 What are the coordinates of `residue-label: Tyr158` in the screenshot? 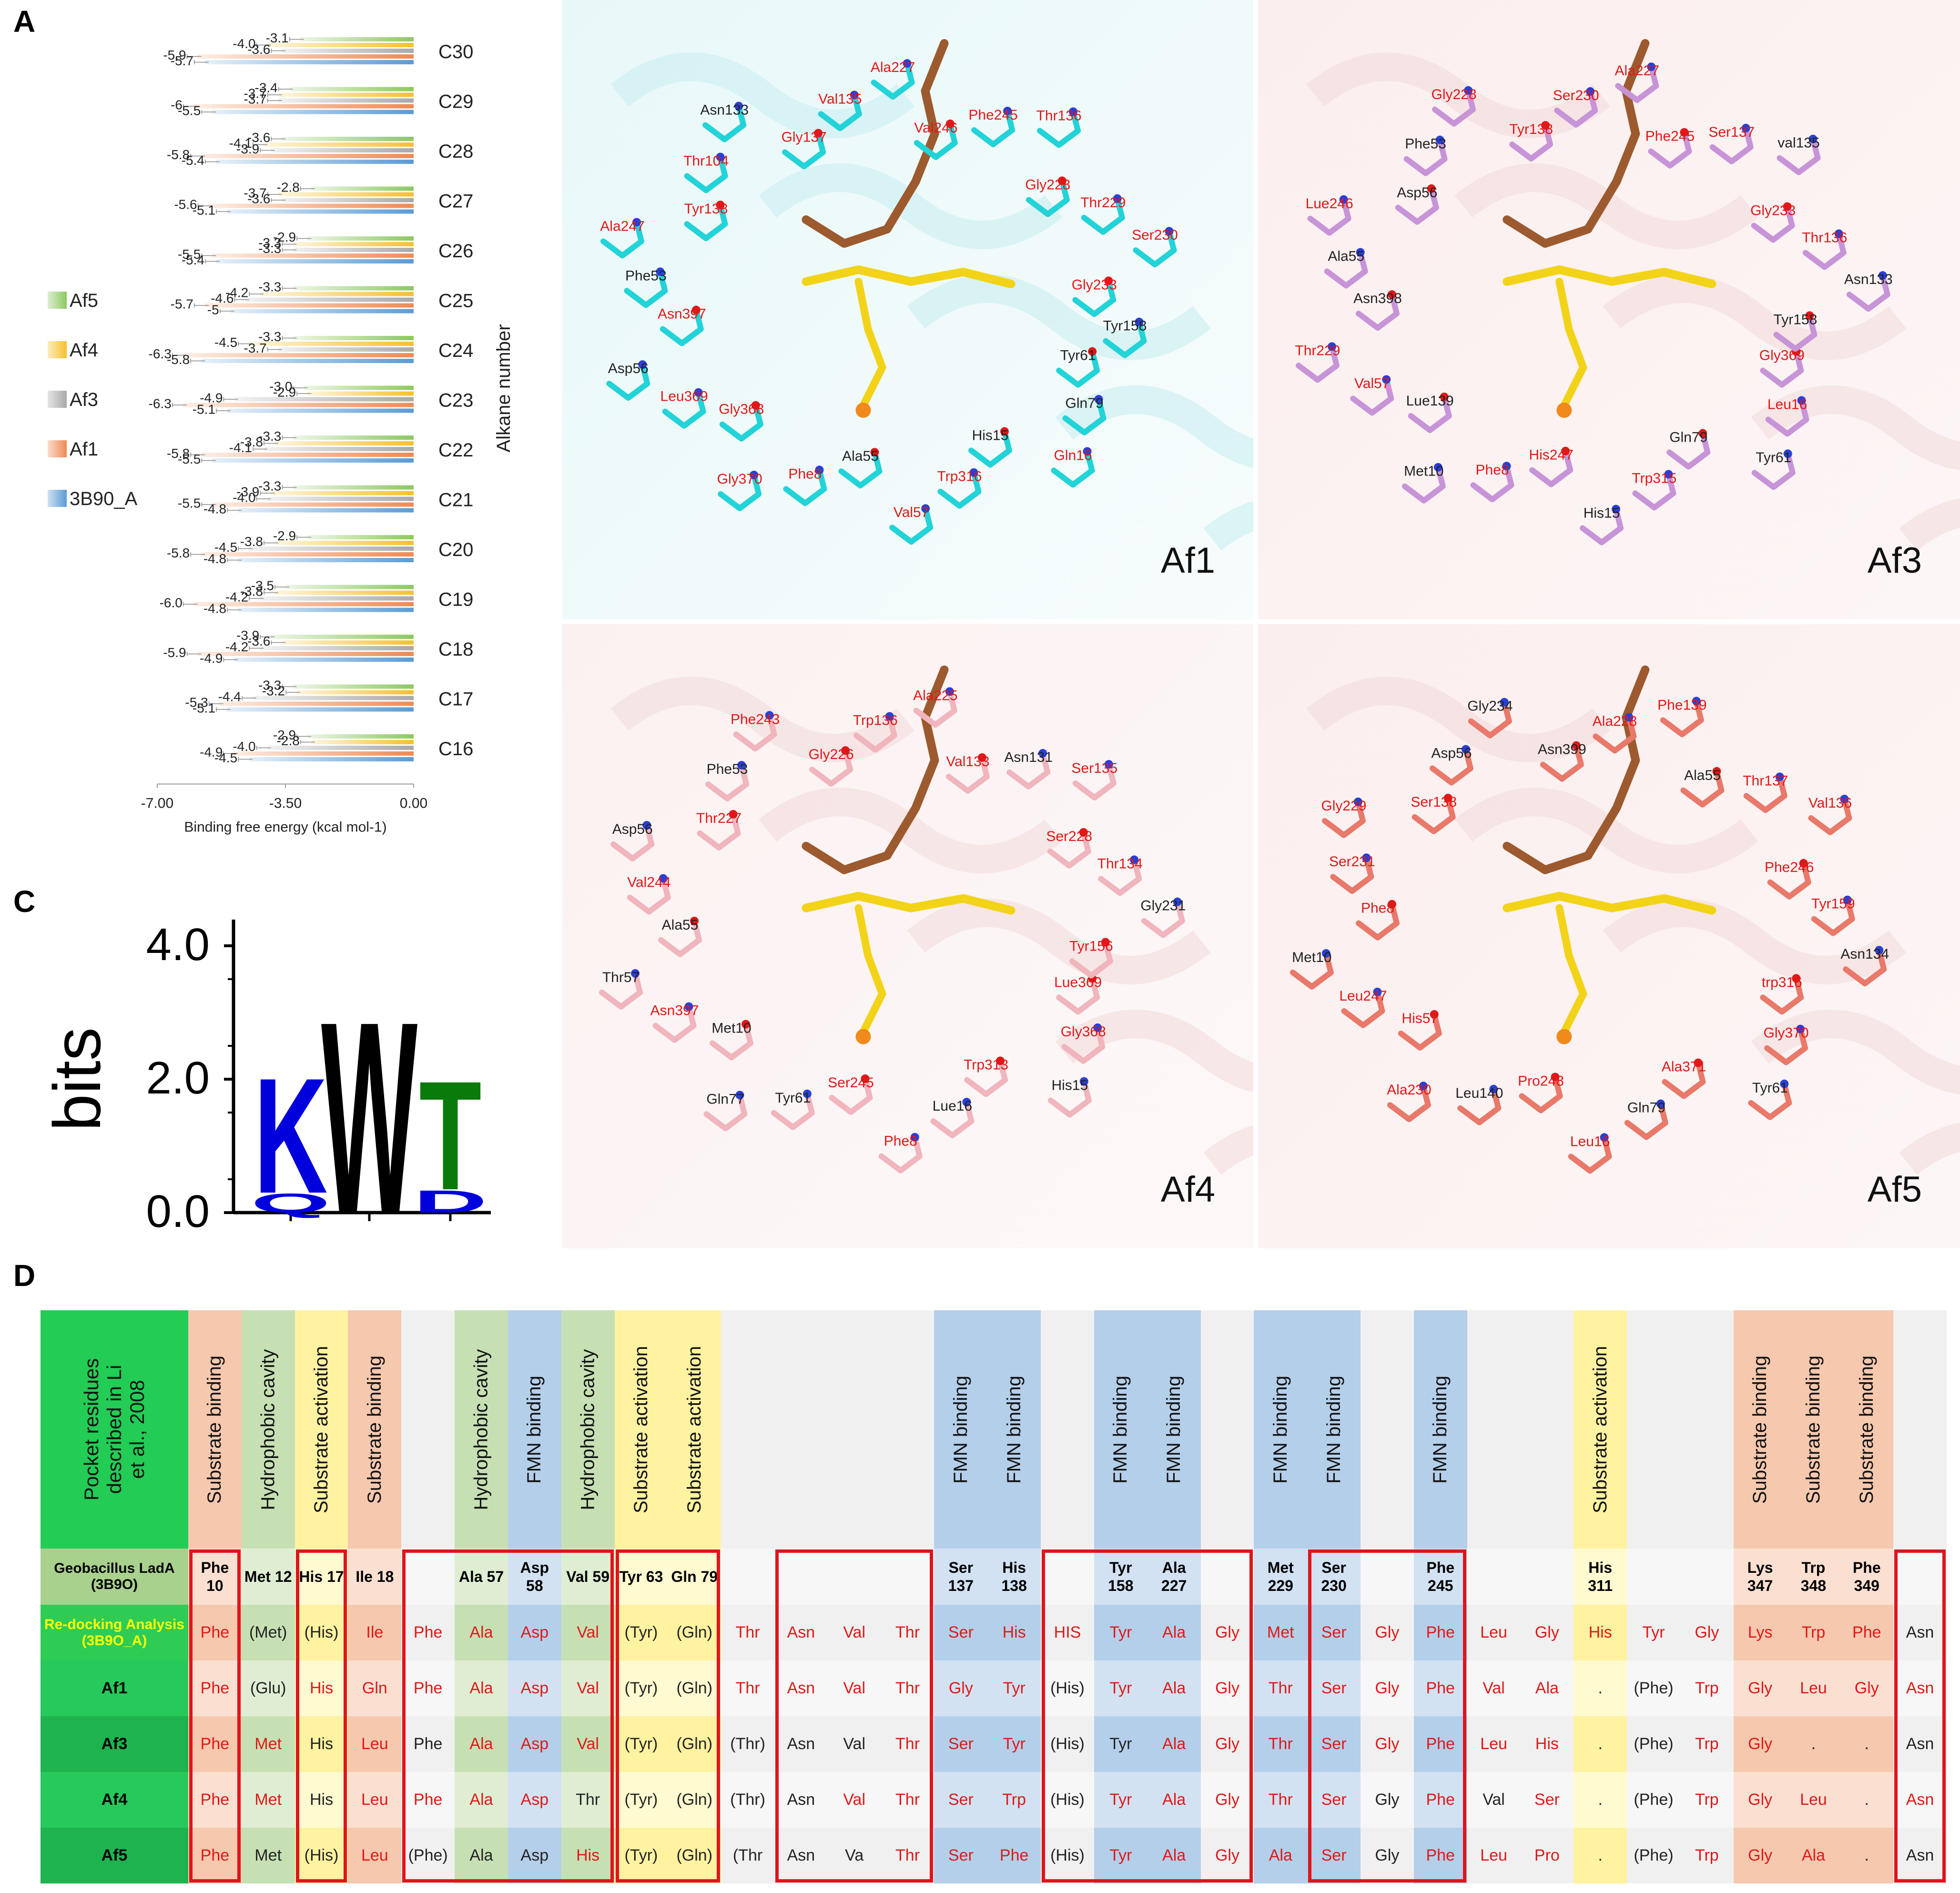 It's located at (1796, 319).